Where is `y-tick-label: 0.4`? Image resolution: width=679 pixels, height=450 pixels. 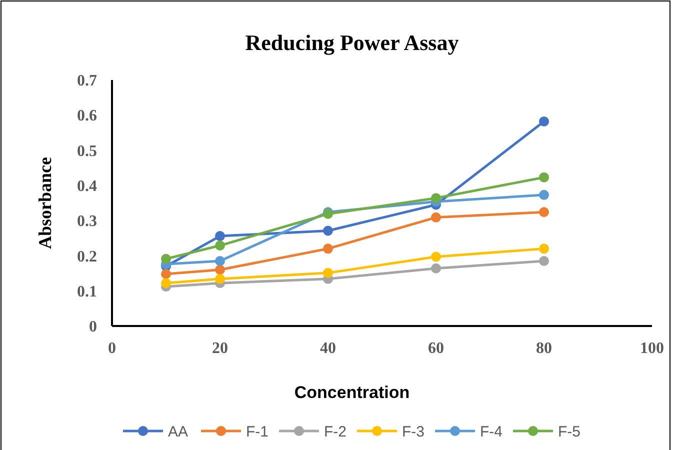
y-tick-label: 0.4 is located at coordinates (87, 187).